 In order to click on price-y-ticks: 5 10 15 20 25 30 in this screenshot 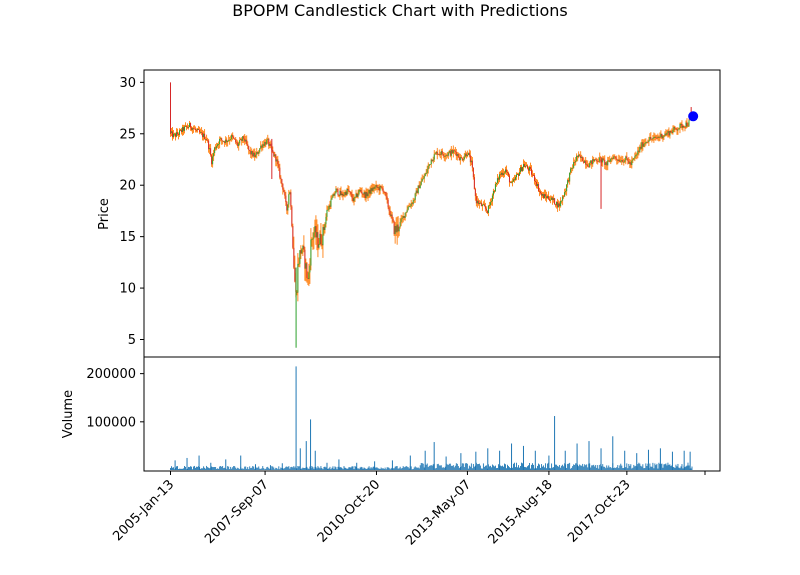, I will do `click(131, 212)`.